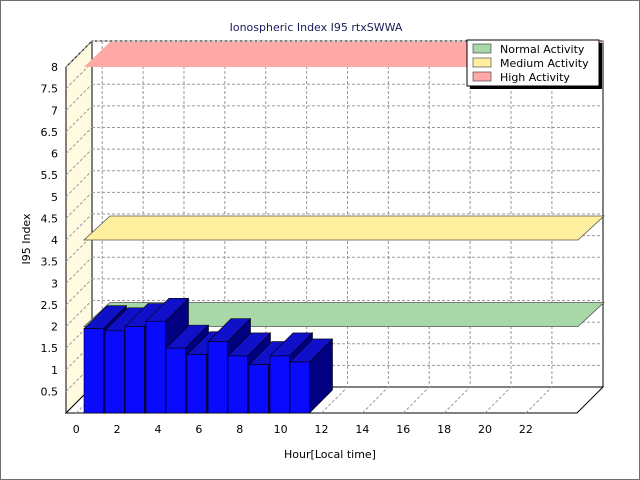 This screenshot has width=640, height=480. What do you see at coordinates (54, 240) in the screenshot?
I see `y-tick-label: 4` at bounding box center [54, 240].